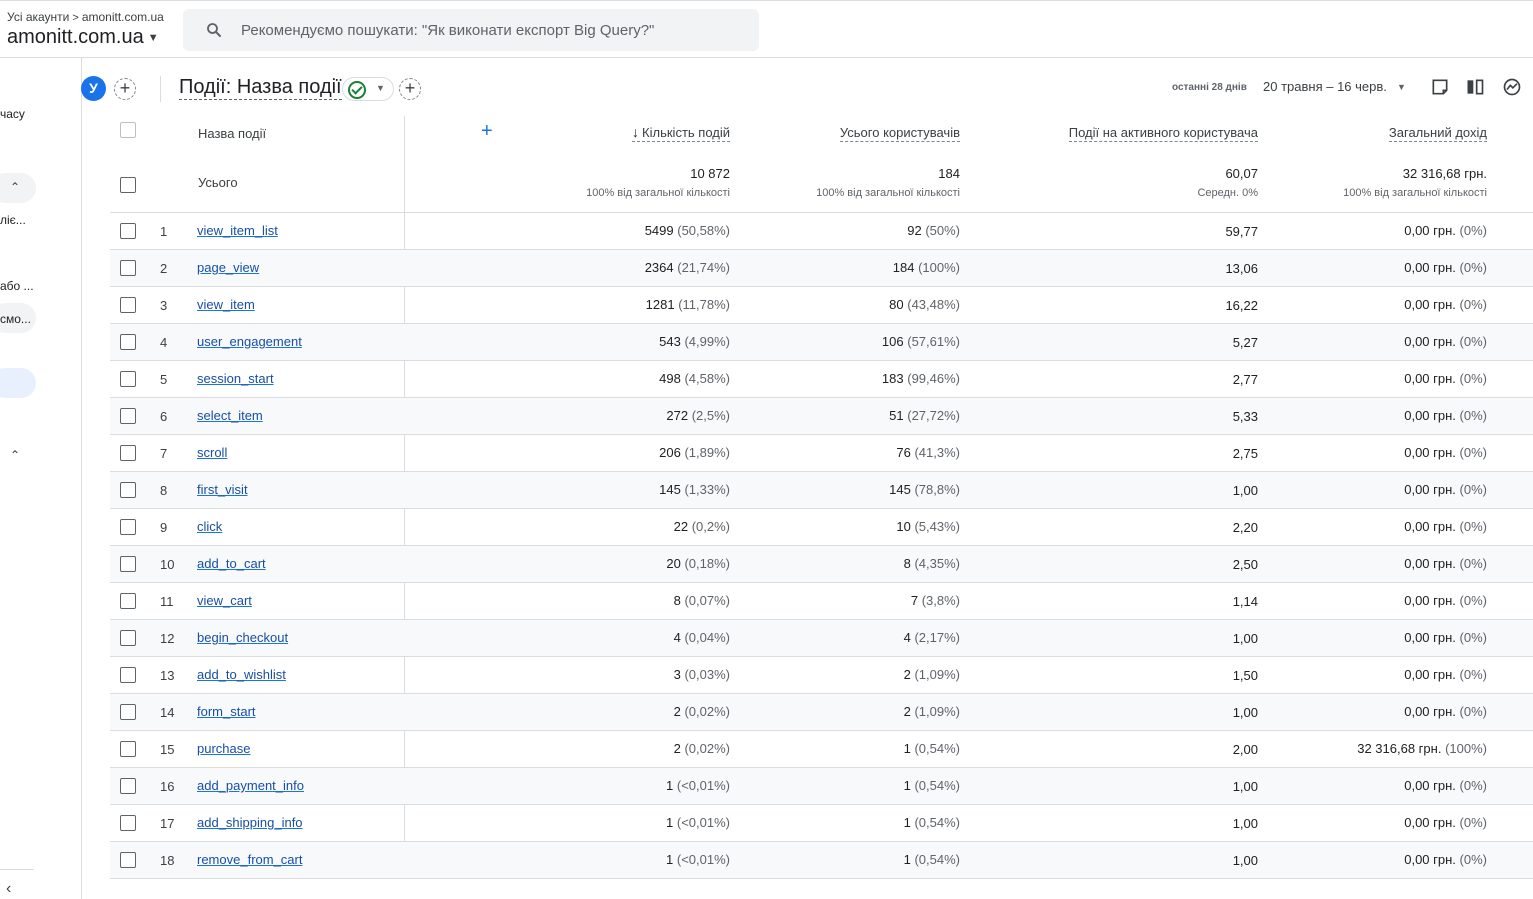 The width and height of the screenshot is (1533, 899). I want to click on event-name-link: purchase, so click(224, 748).